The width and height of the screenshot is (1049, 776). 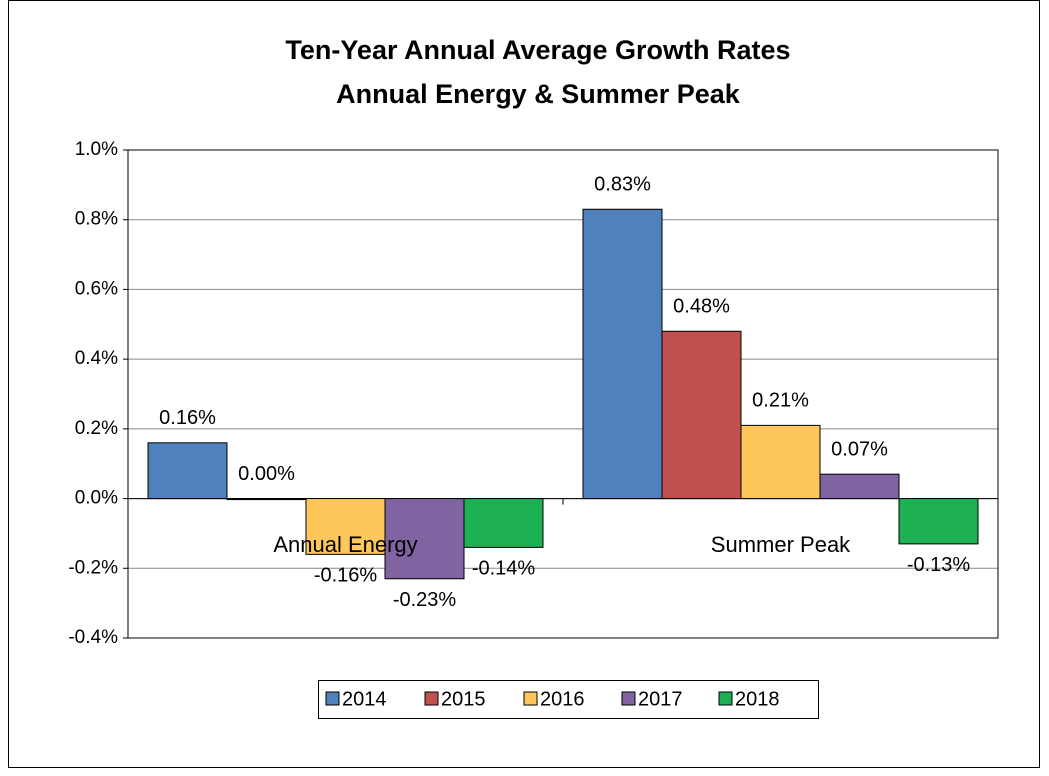 I want to click on data-label: -0.13%, so click(x=939, y=565).